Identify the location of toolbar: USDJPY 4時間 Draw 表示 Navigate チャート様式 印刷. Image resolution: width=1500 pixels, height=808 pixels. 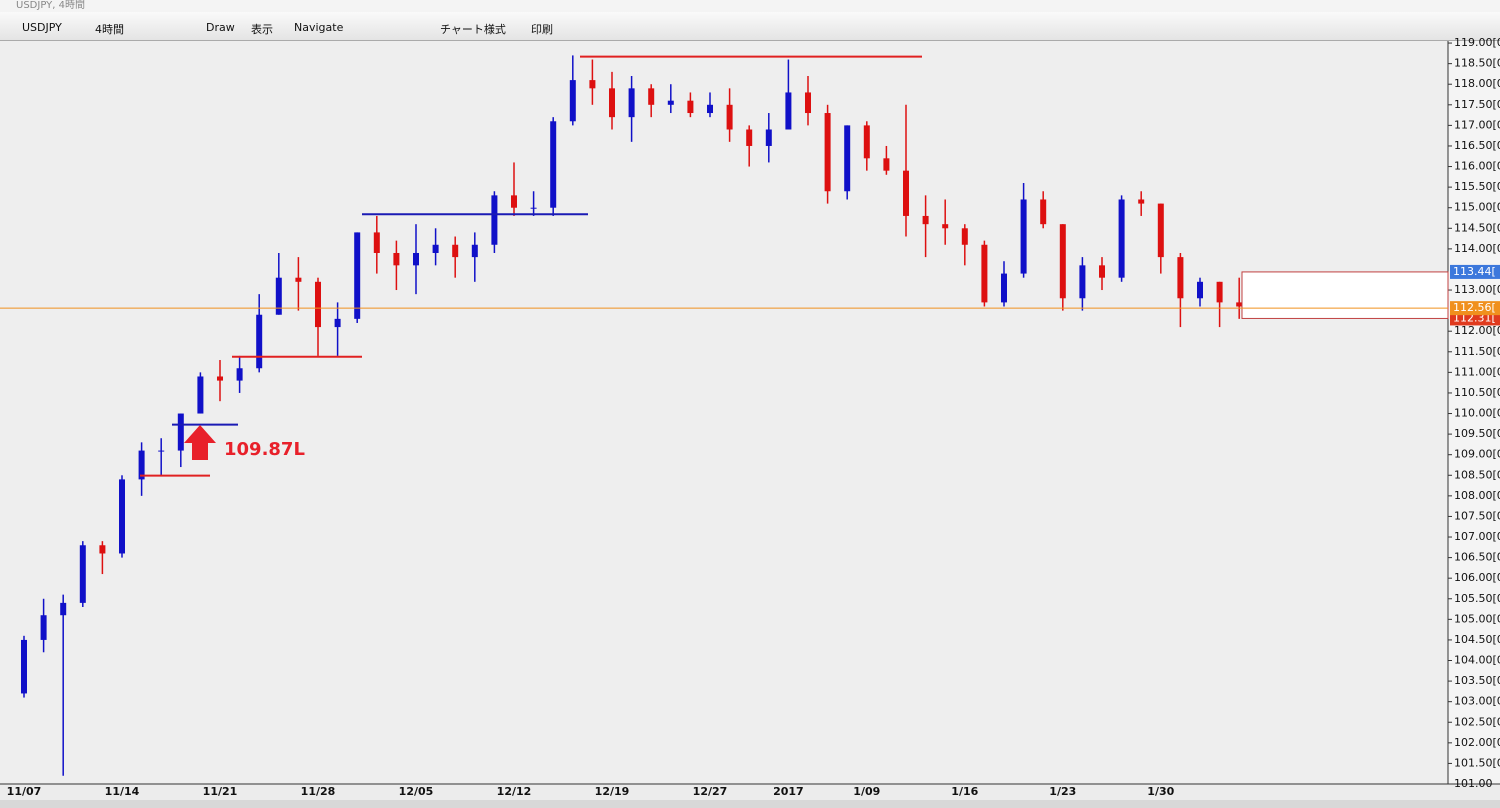
(750, 26).